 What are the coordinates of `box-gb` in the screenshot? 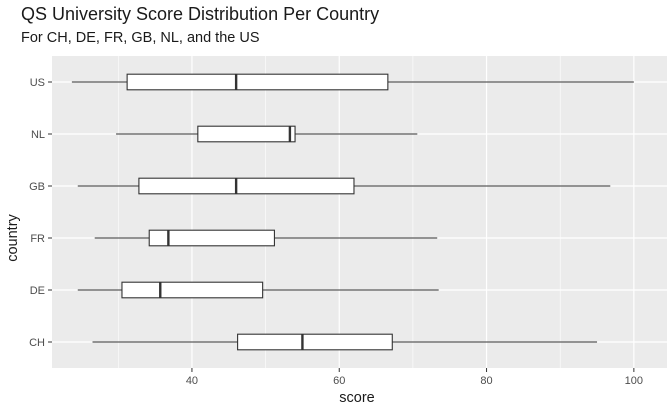 It's located at (344, 186).